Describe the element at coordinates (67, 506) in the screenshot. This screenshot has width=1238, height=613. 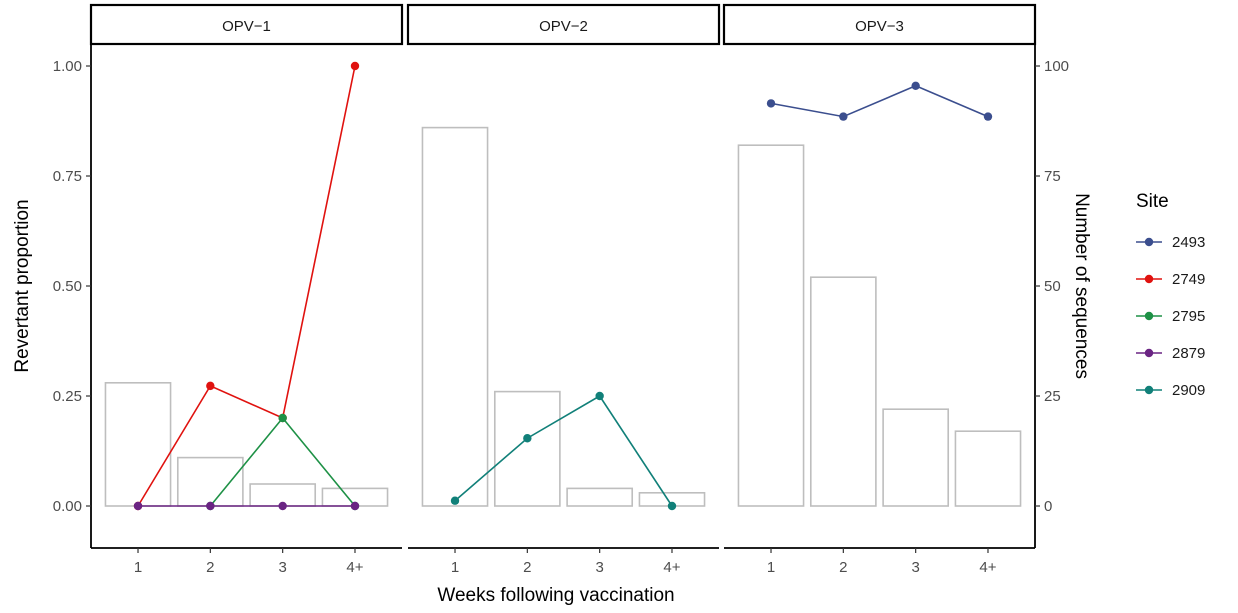
I see `y-tick-label: 0.00` at that location.